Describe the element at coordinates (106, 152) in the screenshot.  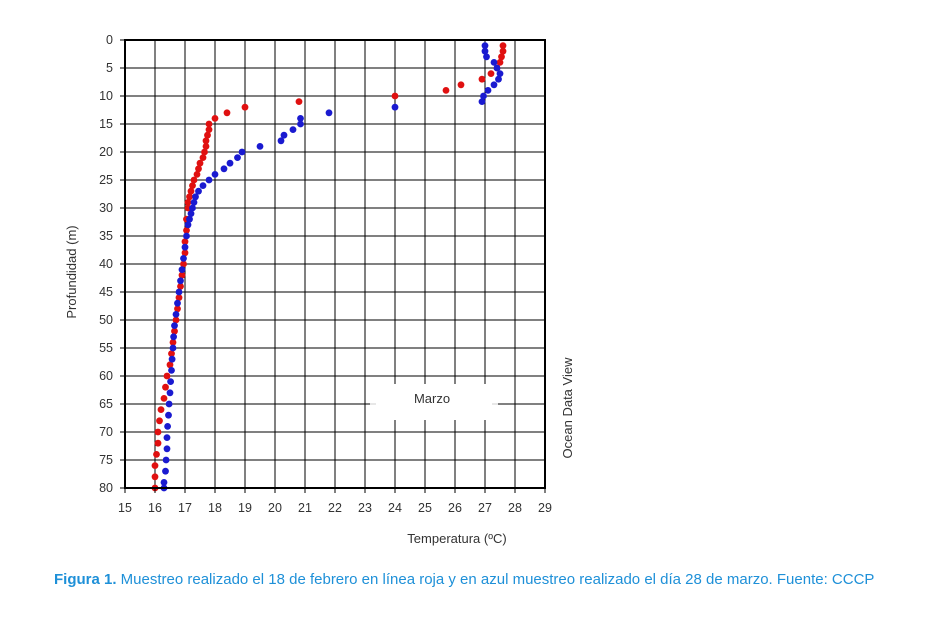
I see `y-tick-label: 20` at that location.